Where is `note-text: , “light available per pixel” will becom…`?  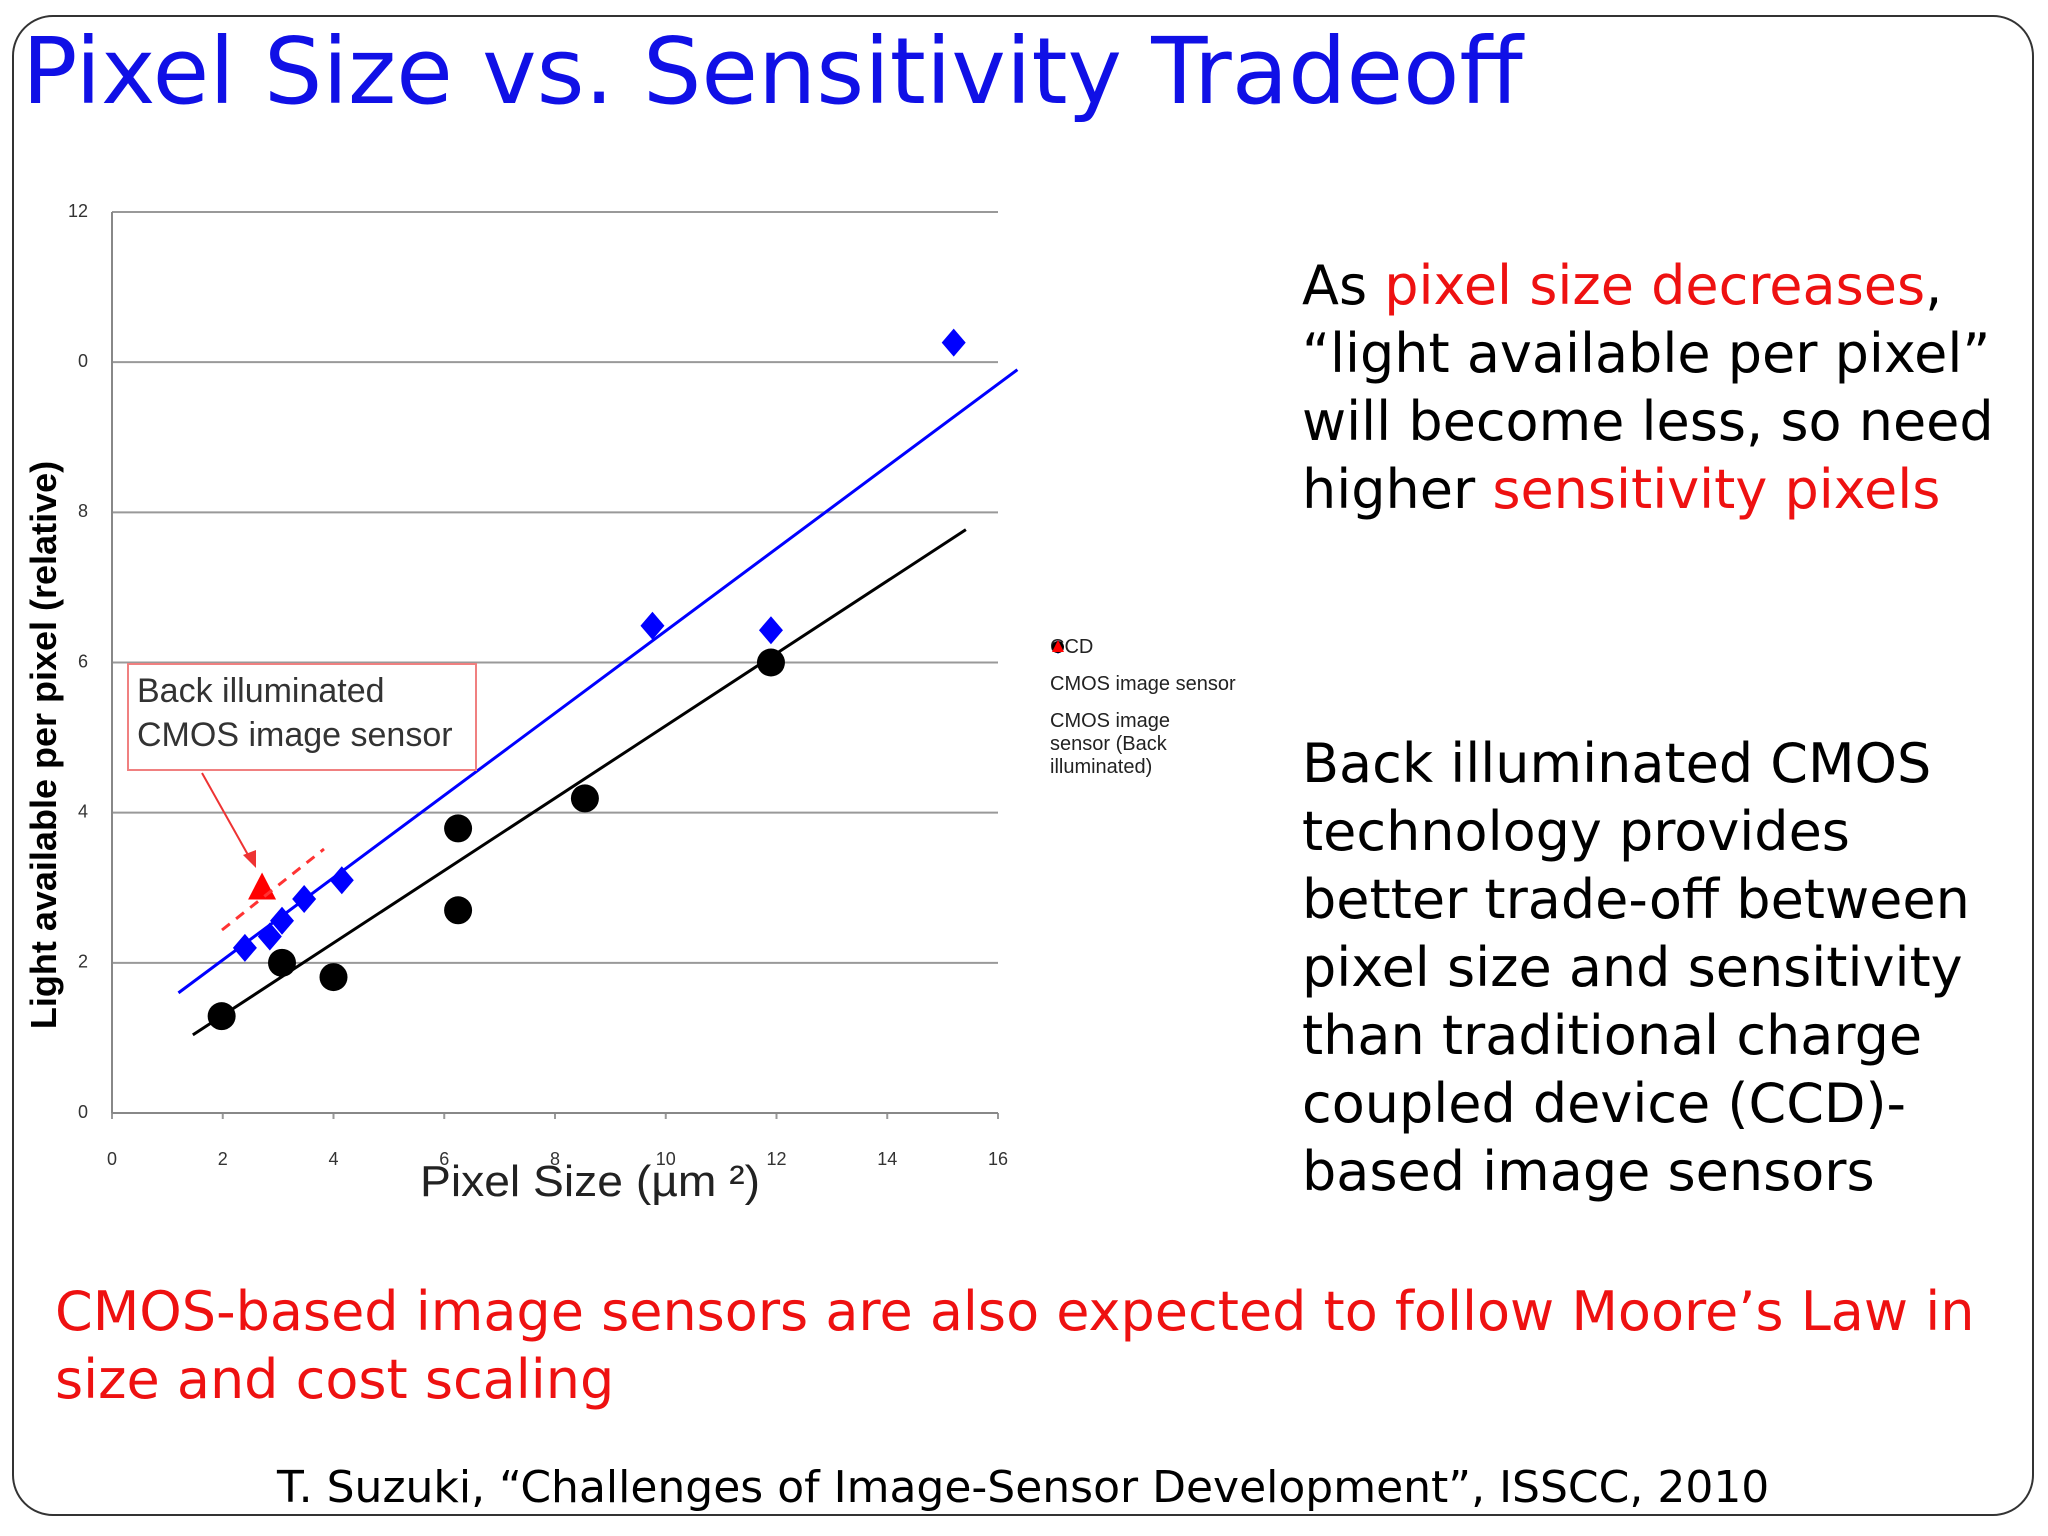
note-text: , “light available per pixel” will becom… is located at coordinates (1648, 387).